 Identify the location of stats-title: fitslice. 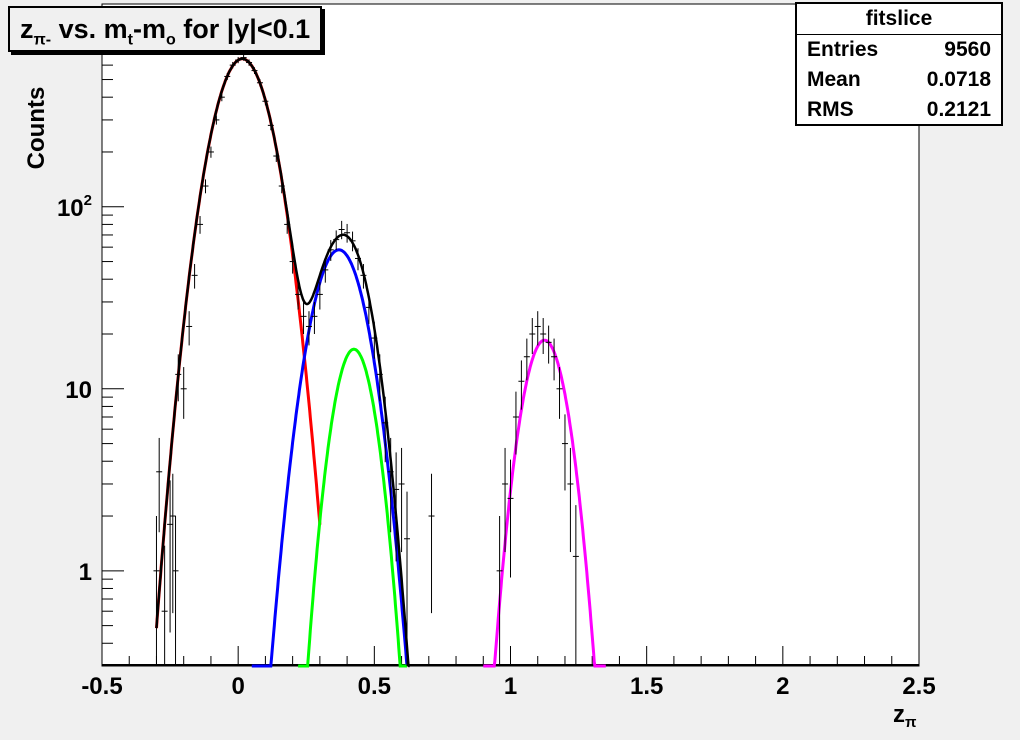
(899, 19).